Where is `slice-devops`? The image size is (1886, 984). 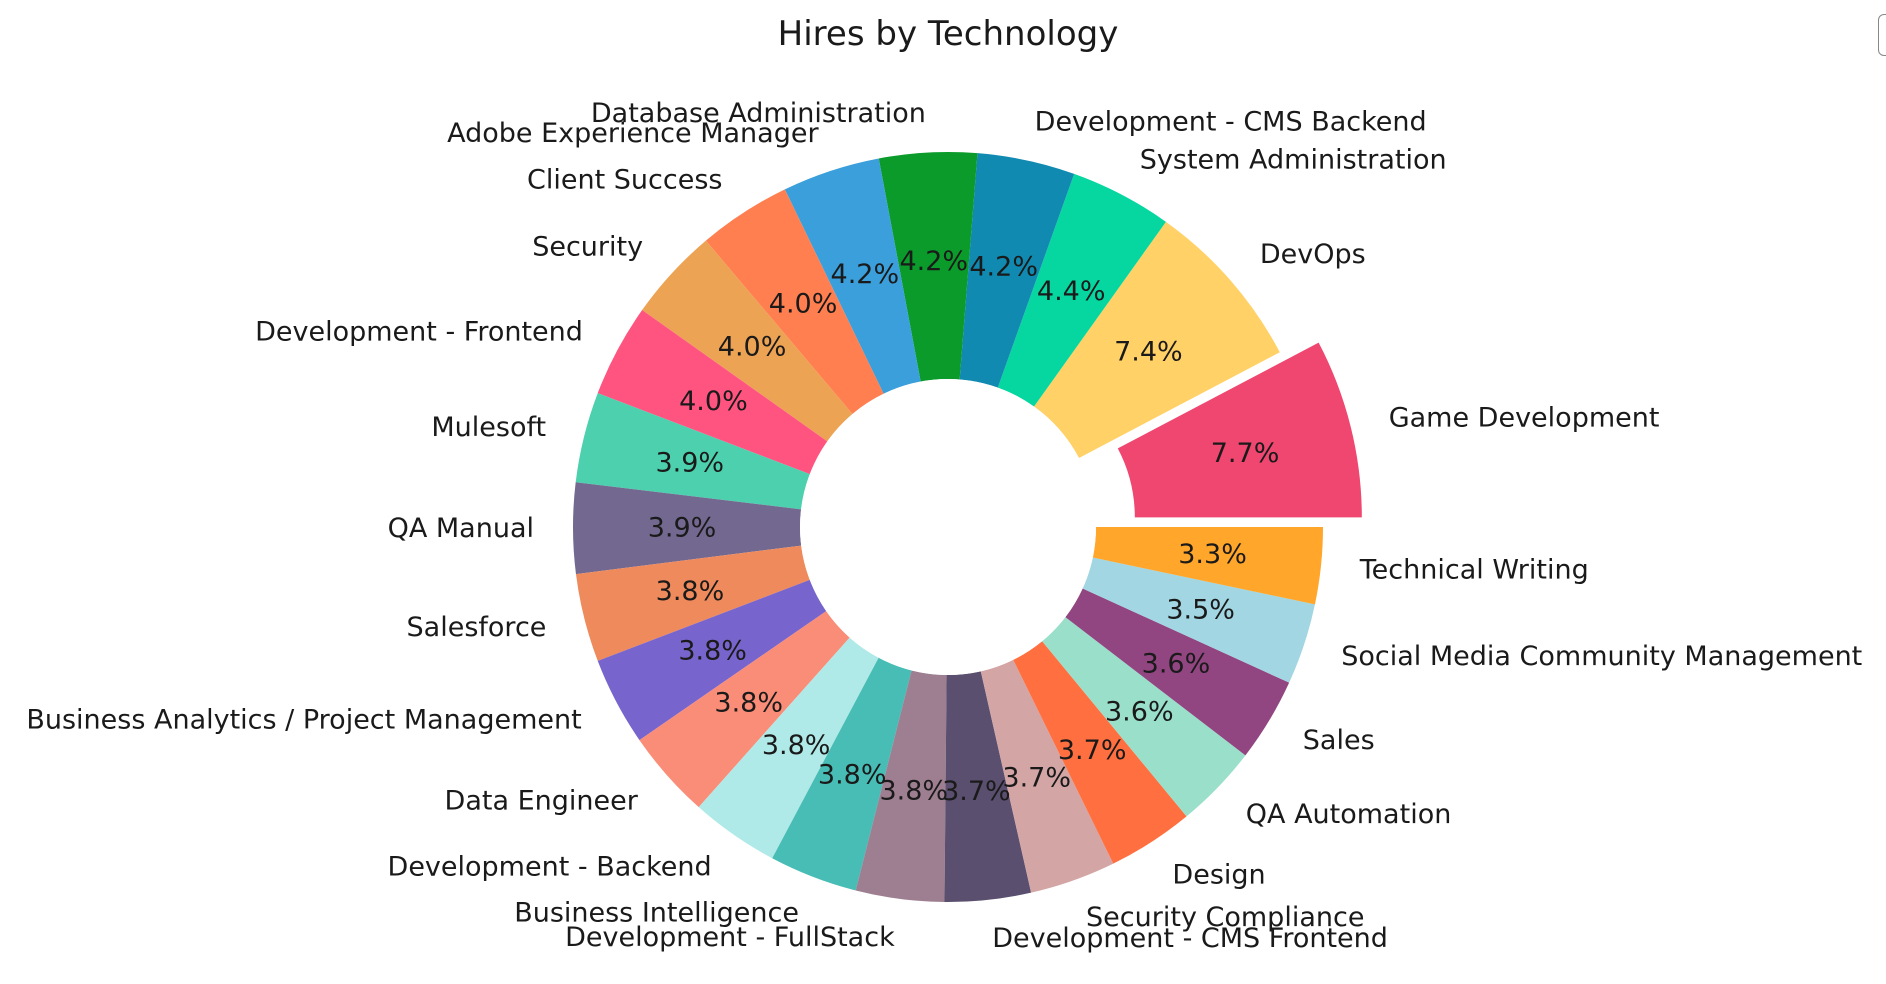 slice-devops is located at coordinates (1157, 340).